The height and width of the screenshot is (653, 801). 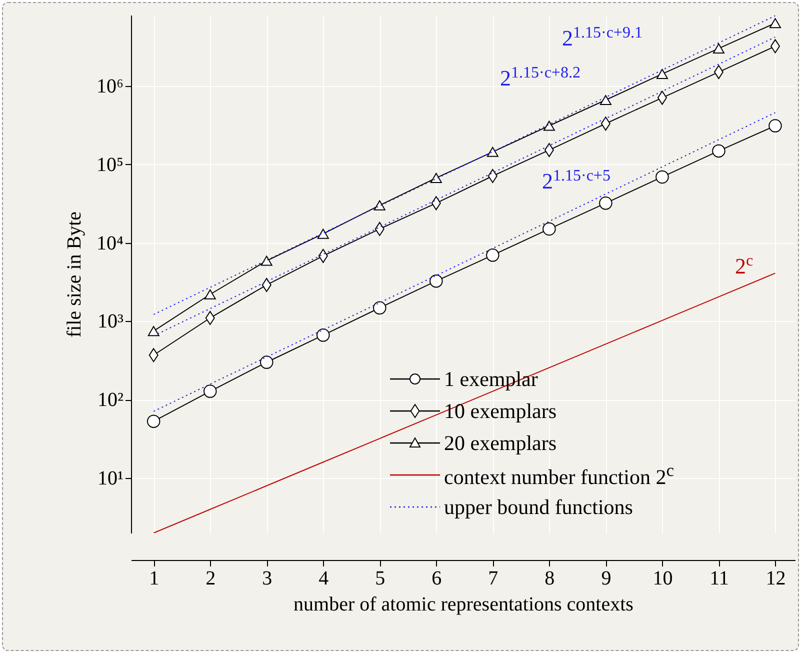 What do you see at coordinates (776, 579) in the screenshot?
I see `x-tick-label: 12` at bounding box center [776, 579].